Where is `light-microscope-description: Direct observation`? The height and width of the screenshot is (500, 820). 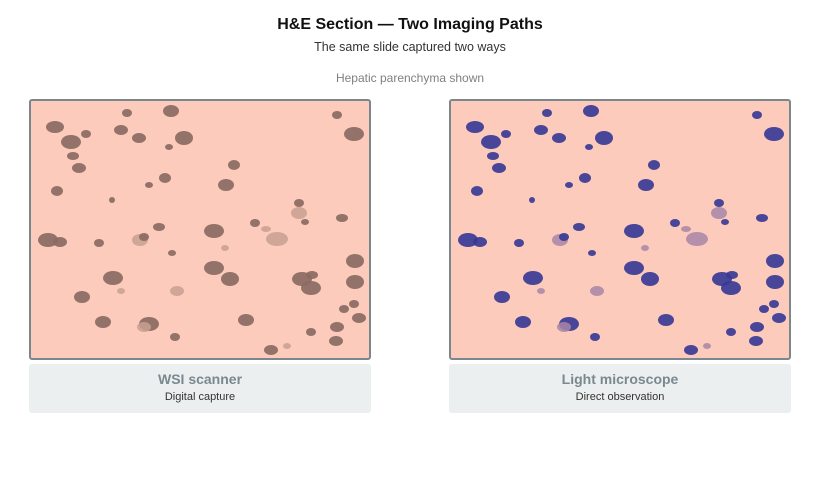 light-microscope-description: Direct observation is located at coordinates (620, 397).